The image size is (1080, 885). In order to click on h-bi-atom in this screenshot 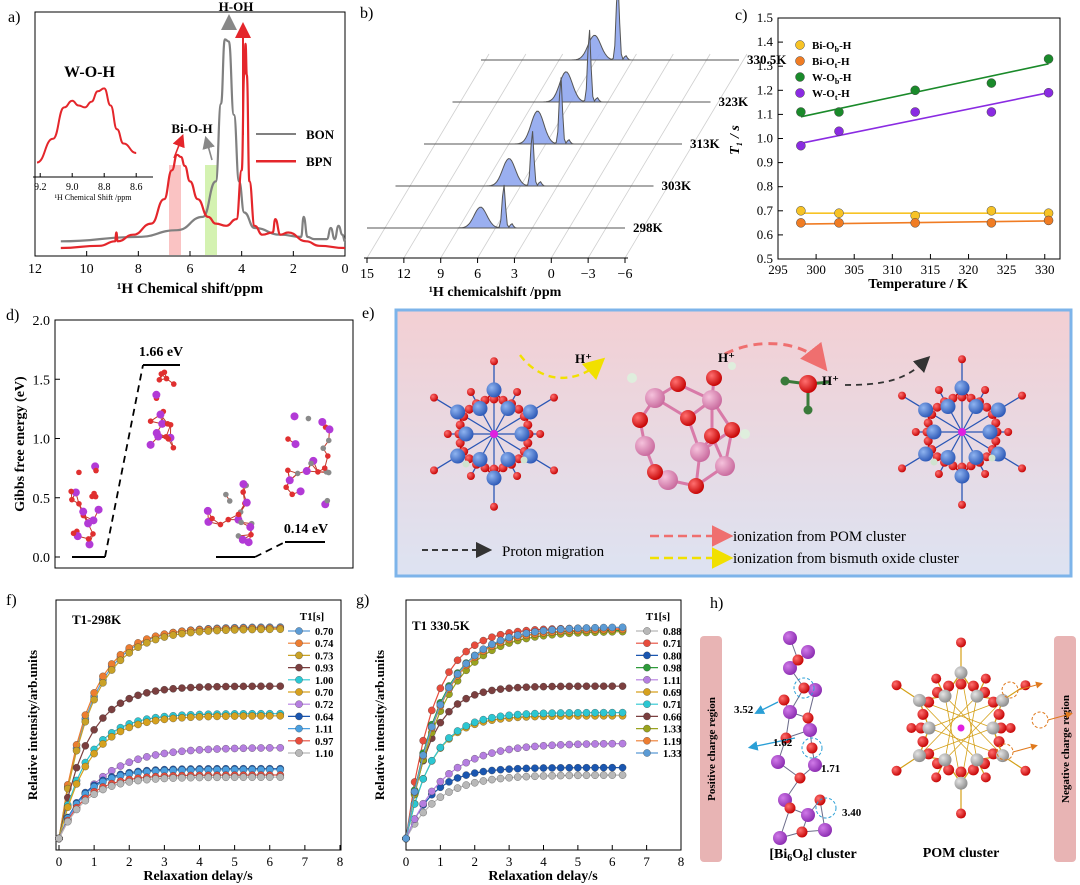, I will do `click(815, 765)`.